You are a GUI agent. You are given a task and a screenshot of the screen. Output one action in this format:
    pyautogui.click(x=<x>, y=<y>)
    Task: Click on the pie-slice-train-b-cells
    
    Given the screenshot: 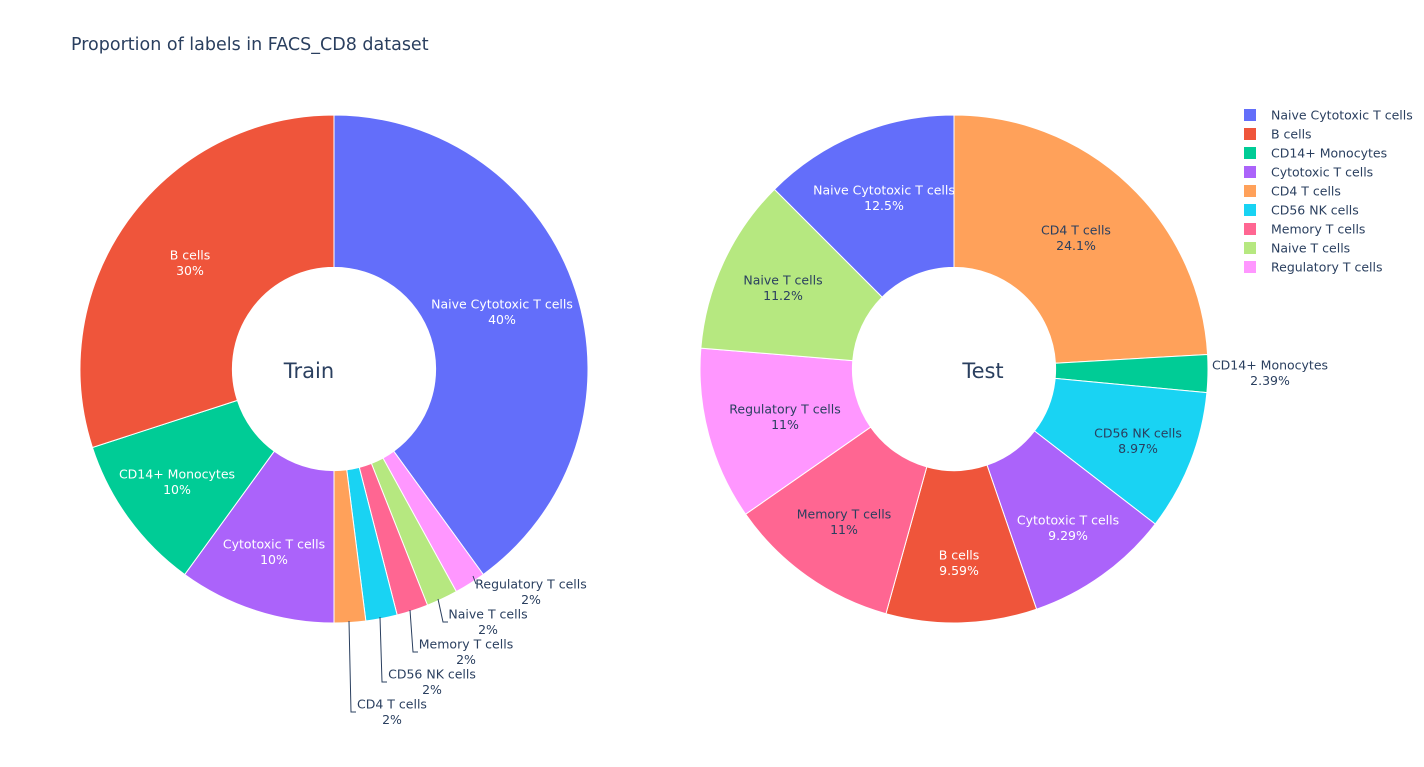 What is the action you would take?
    pyautogui.click(x=207, y=281)
    